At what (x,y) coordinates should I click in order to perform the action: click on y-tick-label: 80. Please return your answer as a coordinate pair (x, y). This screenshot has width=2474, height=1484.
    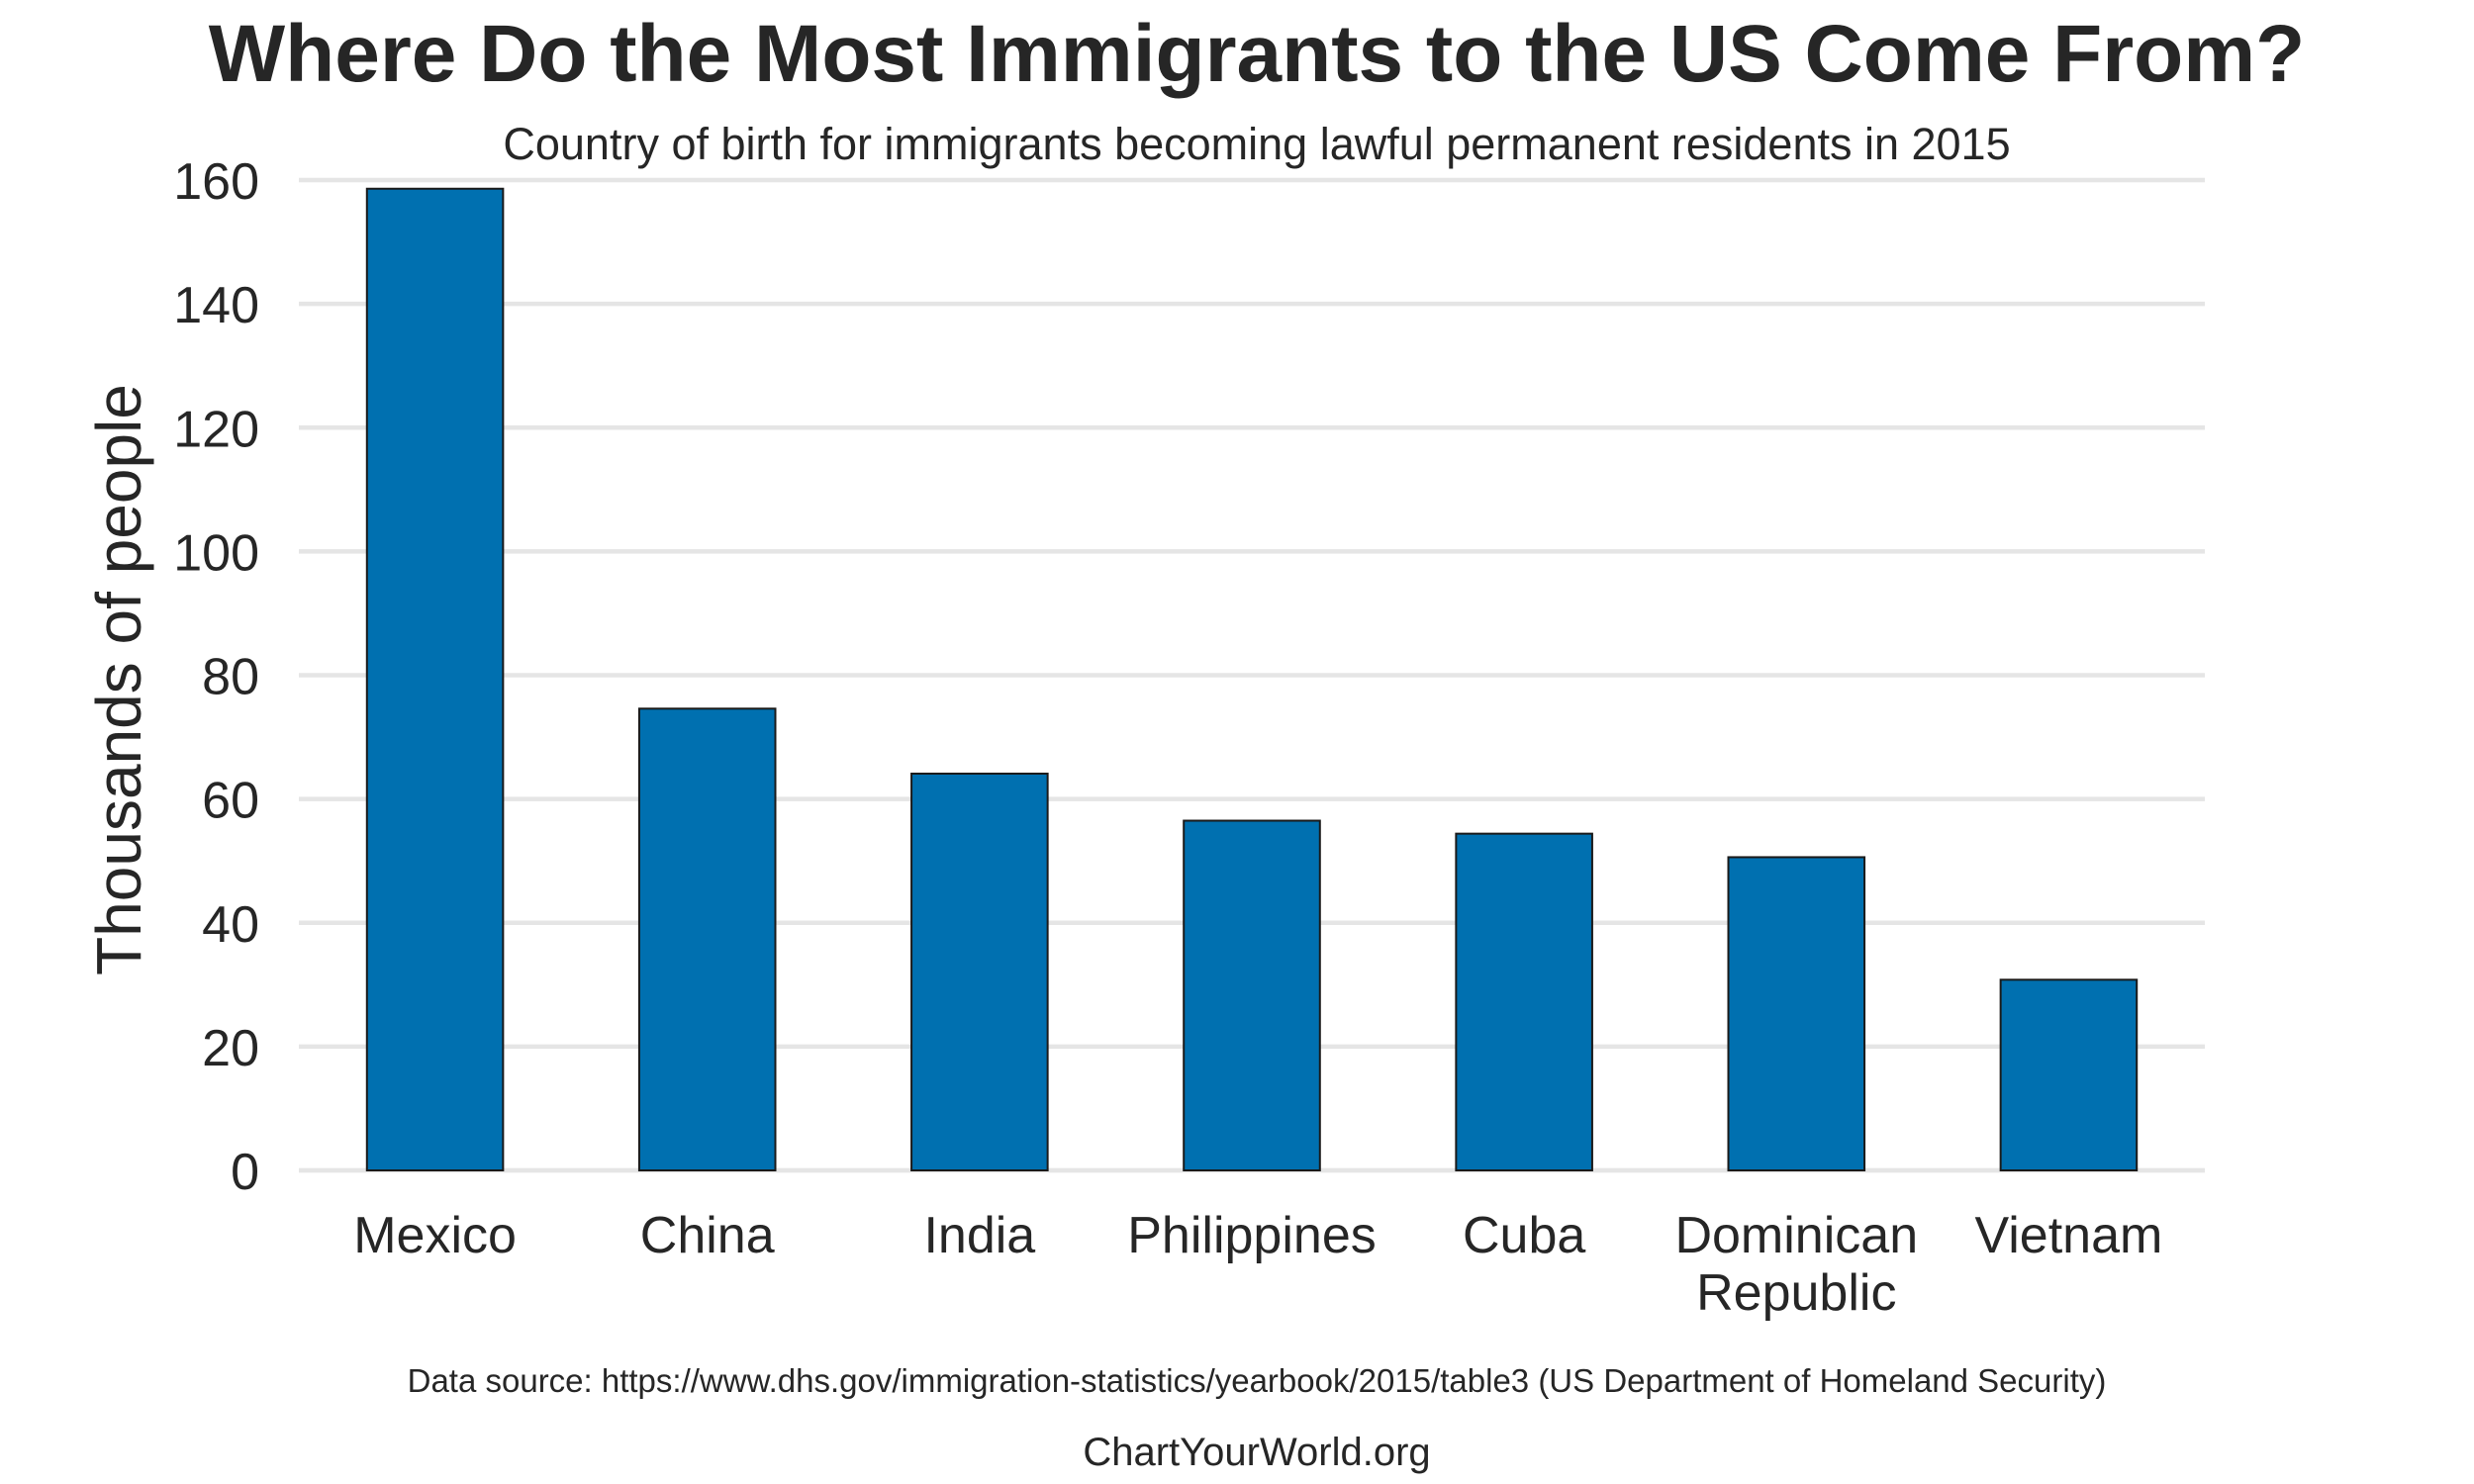
    Looking at the image, I should click on (231, 677).